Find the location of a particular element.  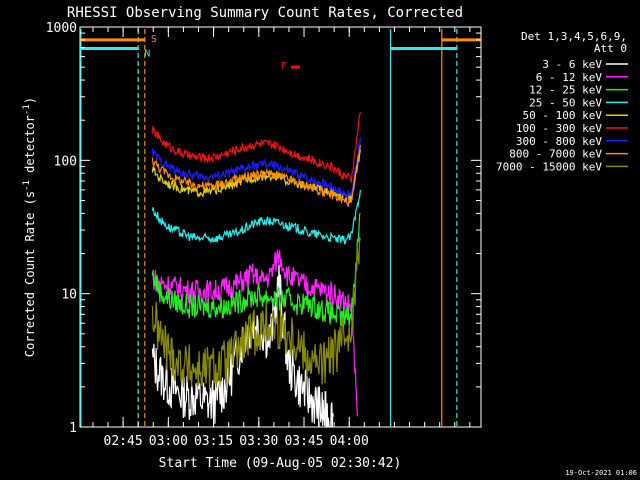

legend-header-line2: Att 0 is located at coordinates (610, 48).